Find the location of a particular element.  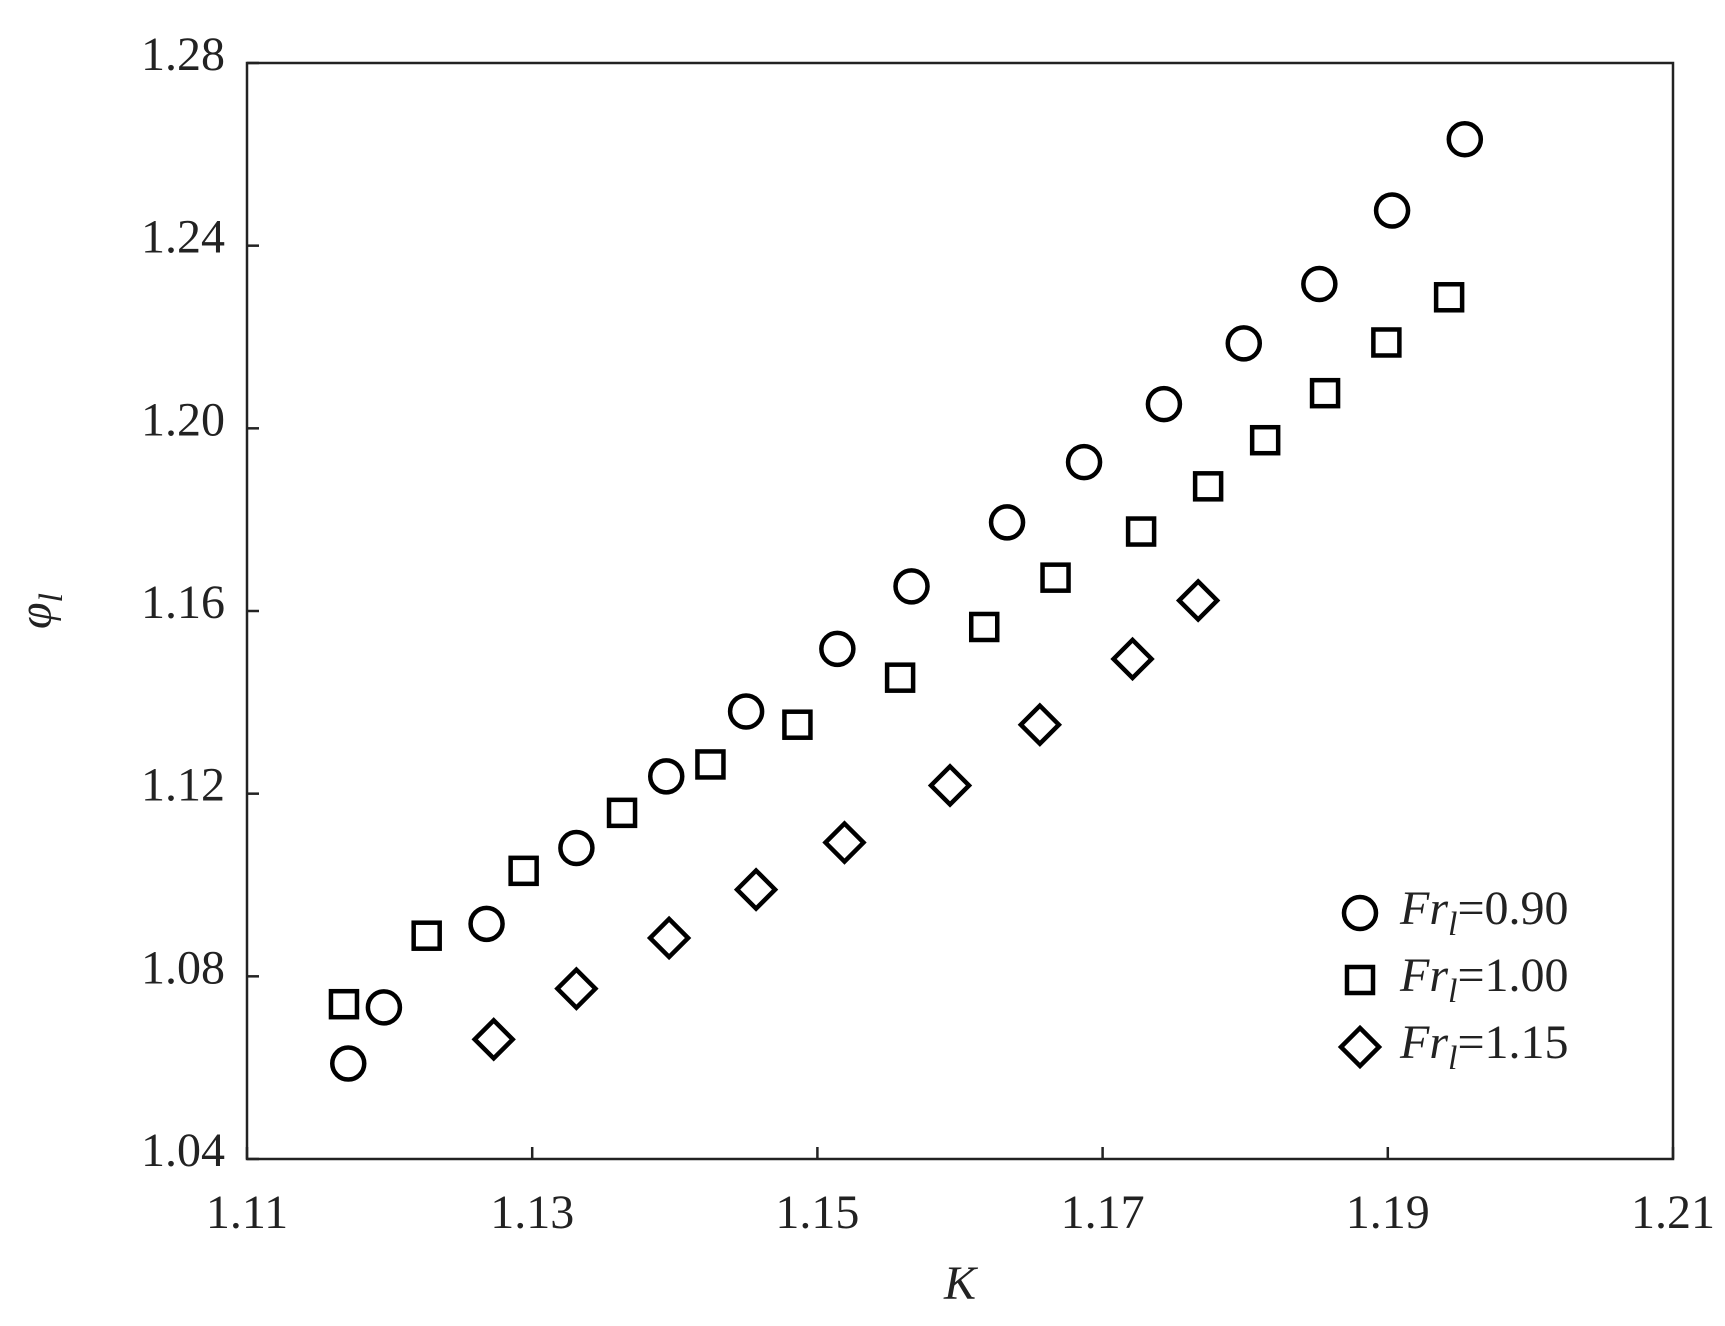

x-tick-label: 1.11 is located at coordinates (247, 1212).